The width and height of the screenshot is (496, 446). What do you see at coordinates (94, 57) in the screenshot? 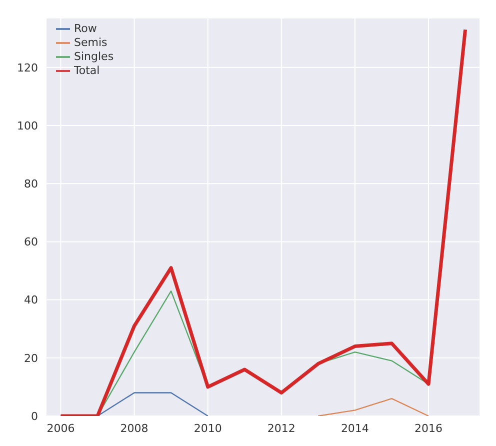
I see `legend-label: Singles` at bounding box center [94, 57].